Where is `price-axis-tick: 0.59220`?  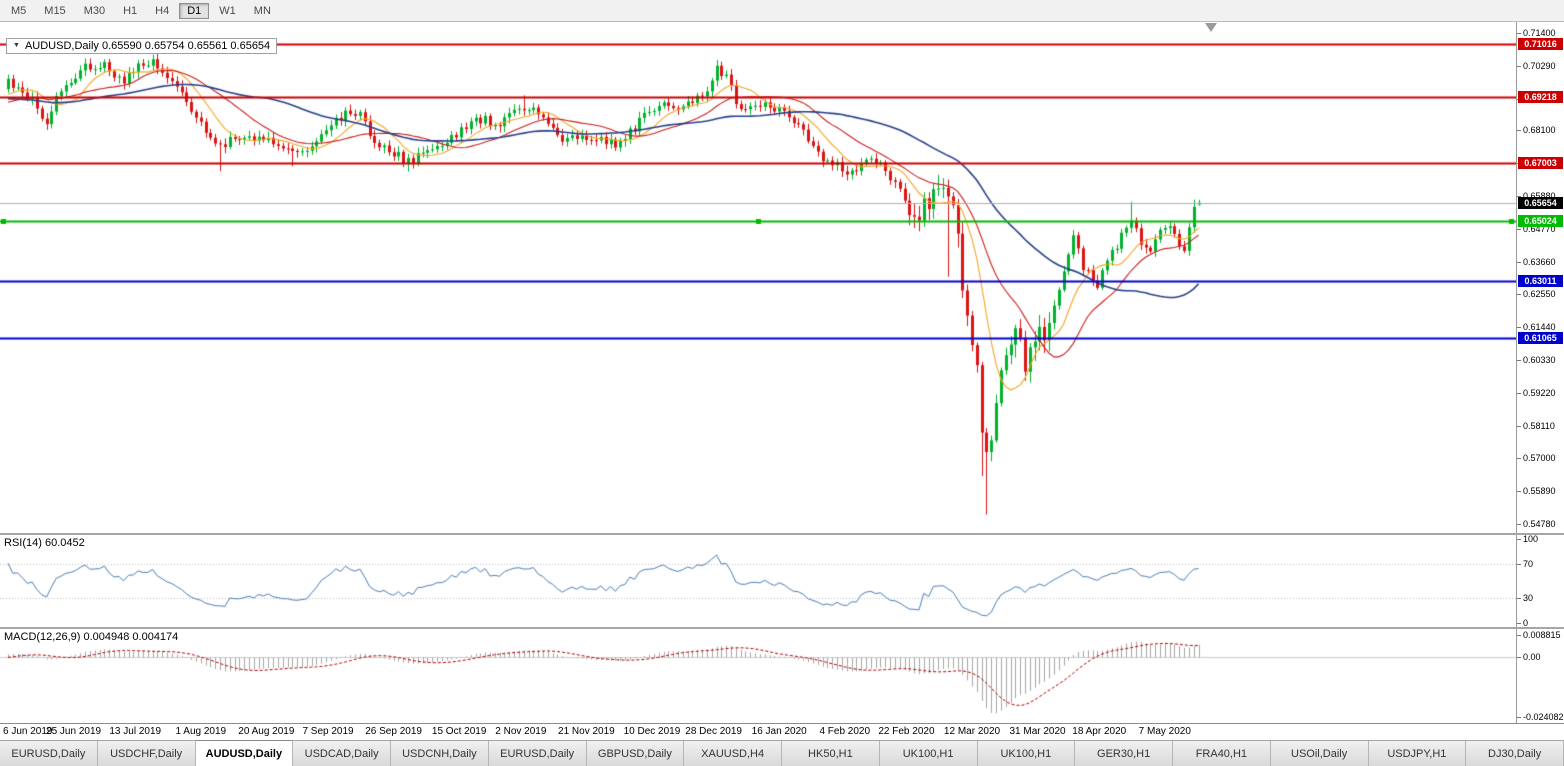 price-axis-tick: 0.59220 is located at coordinates (1539, 393).